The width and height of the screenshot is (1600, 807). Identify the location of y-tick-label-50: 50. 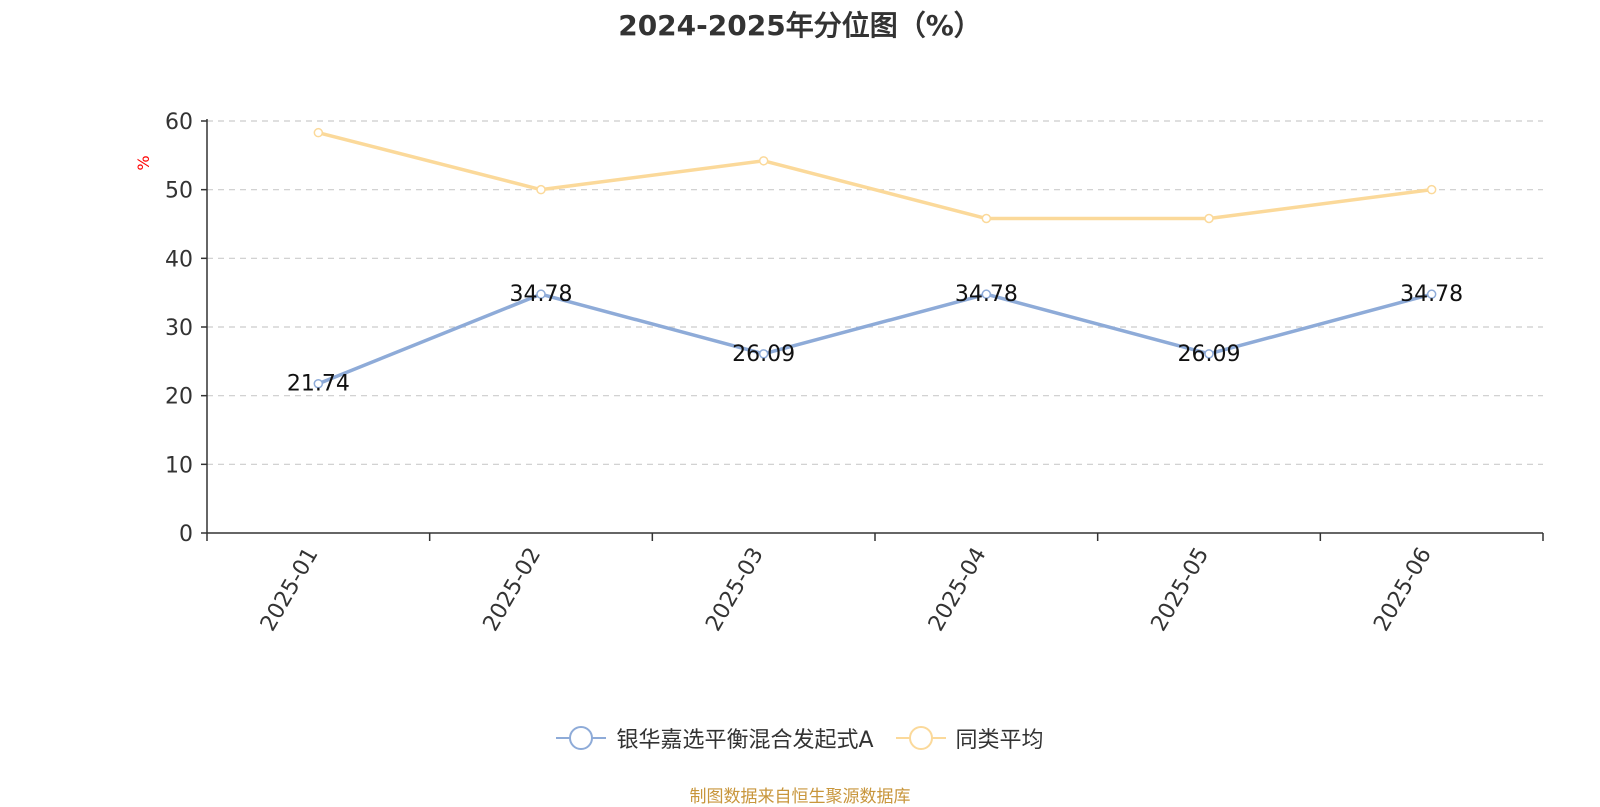
(179, 191).